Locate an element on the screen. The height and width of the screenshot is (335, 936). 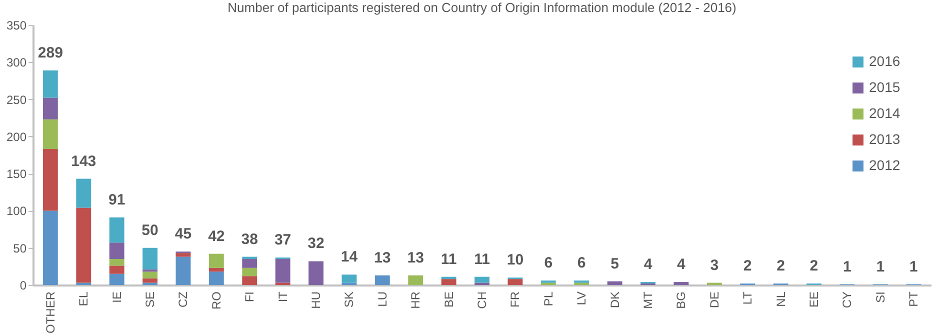
x-tick-label: PT is located at coordinates (913, 298).